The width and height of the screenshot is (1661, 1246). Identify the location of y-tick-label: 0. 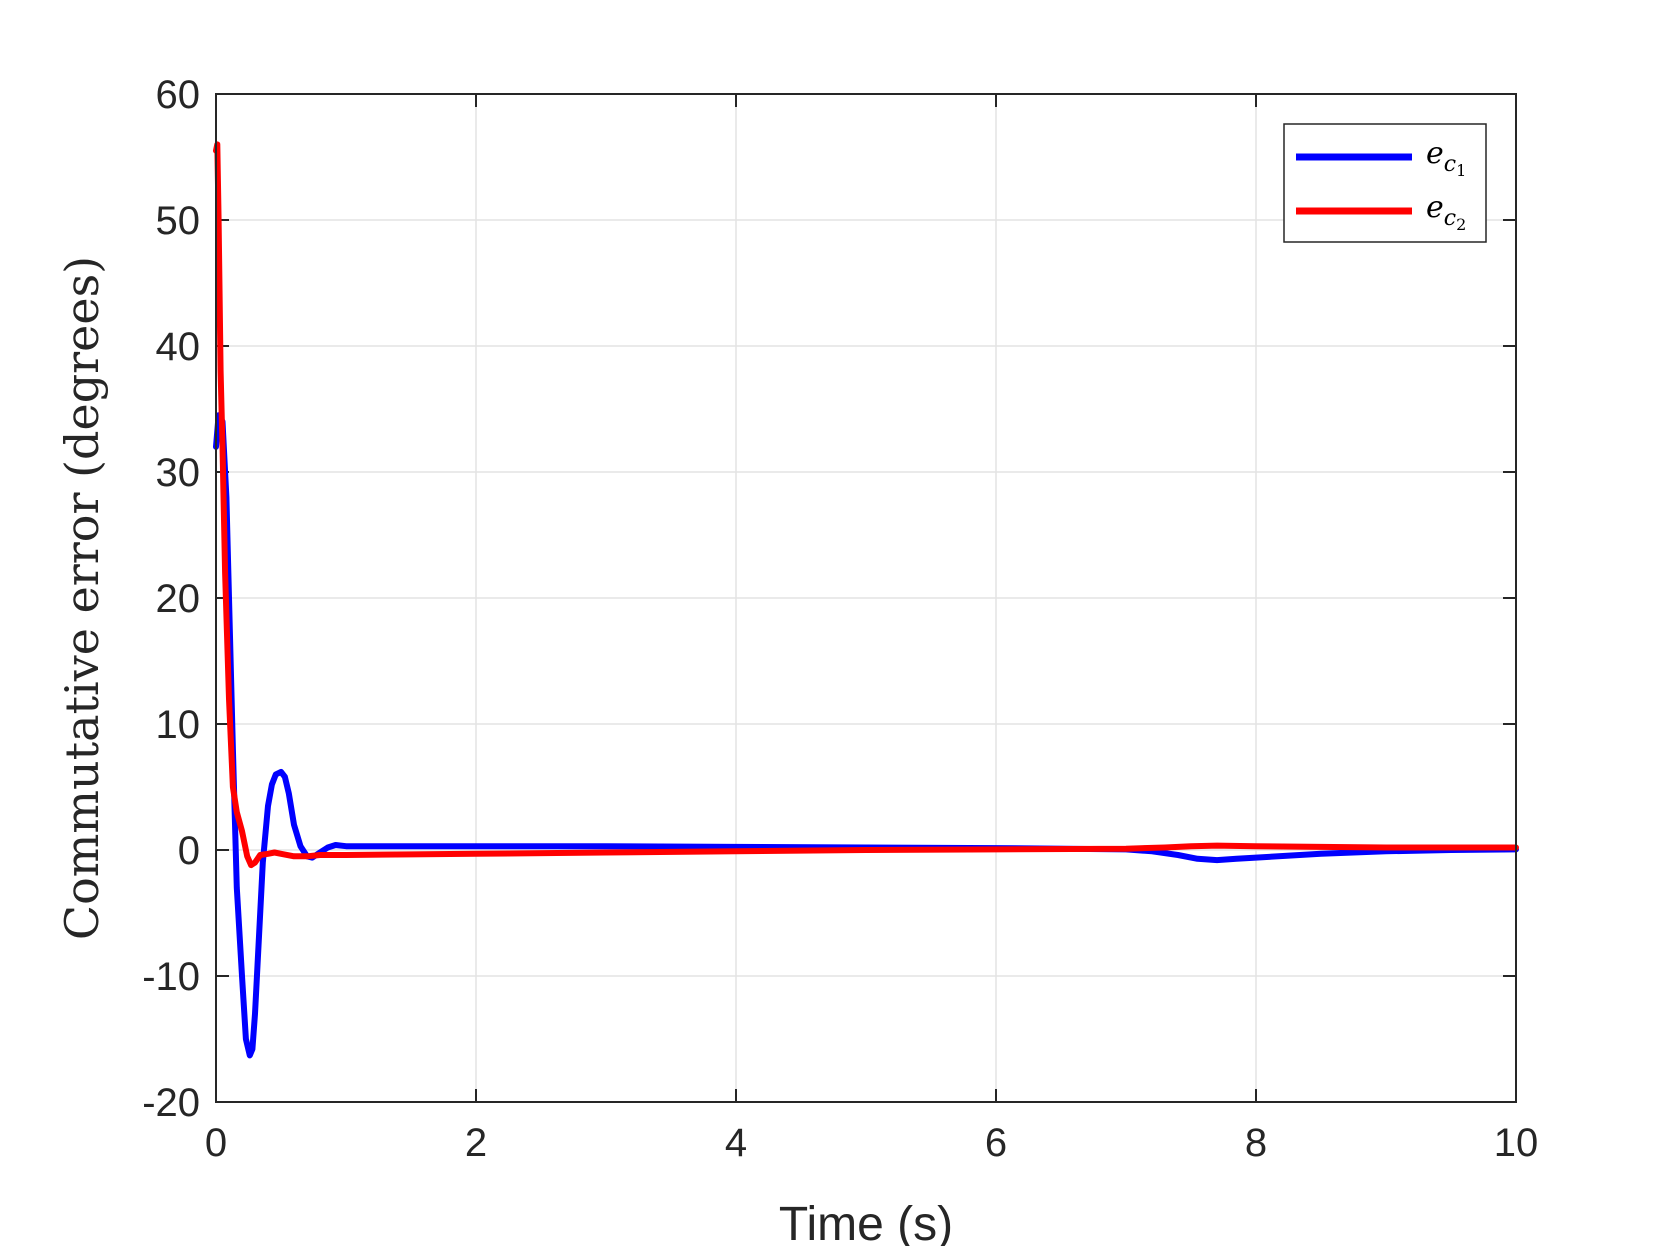
(189, 851).